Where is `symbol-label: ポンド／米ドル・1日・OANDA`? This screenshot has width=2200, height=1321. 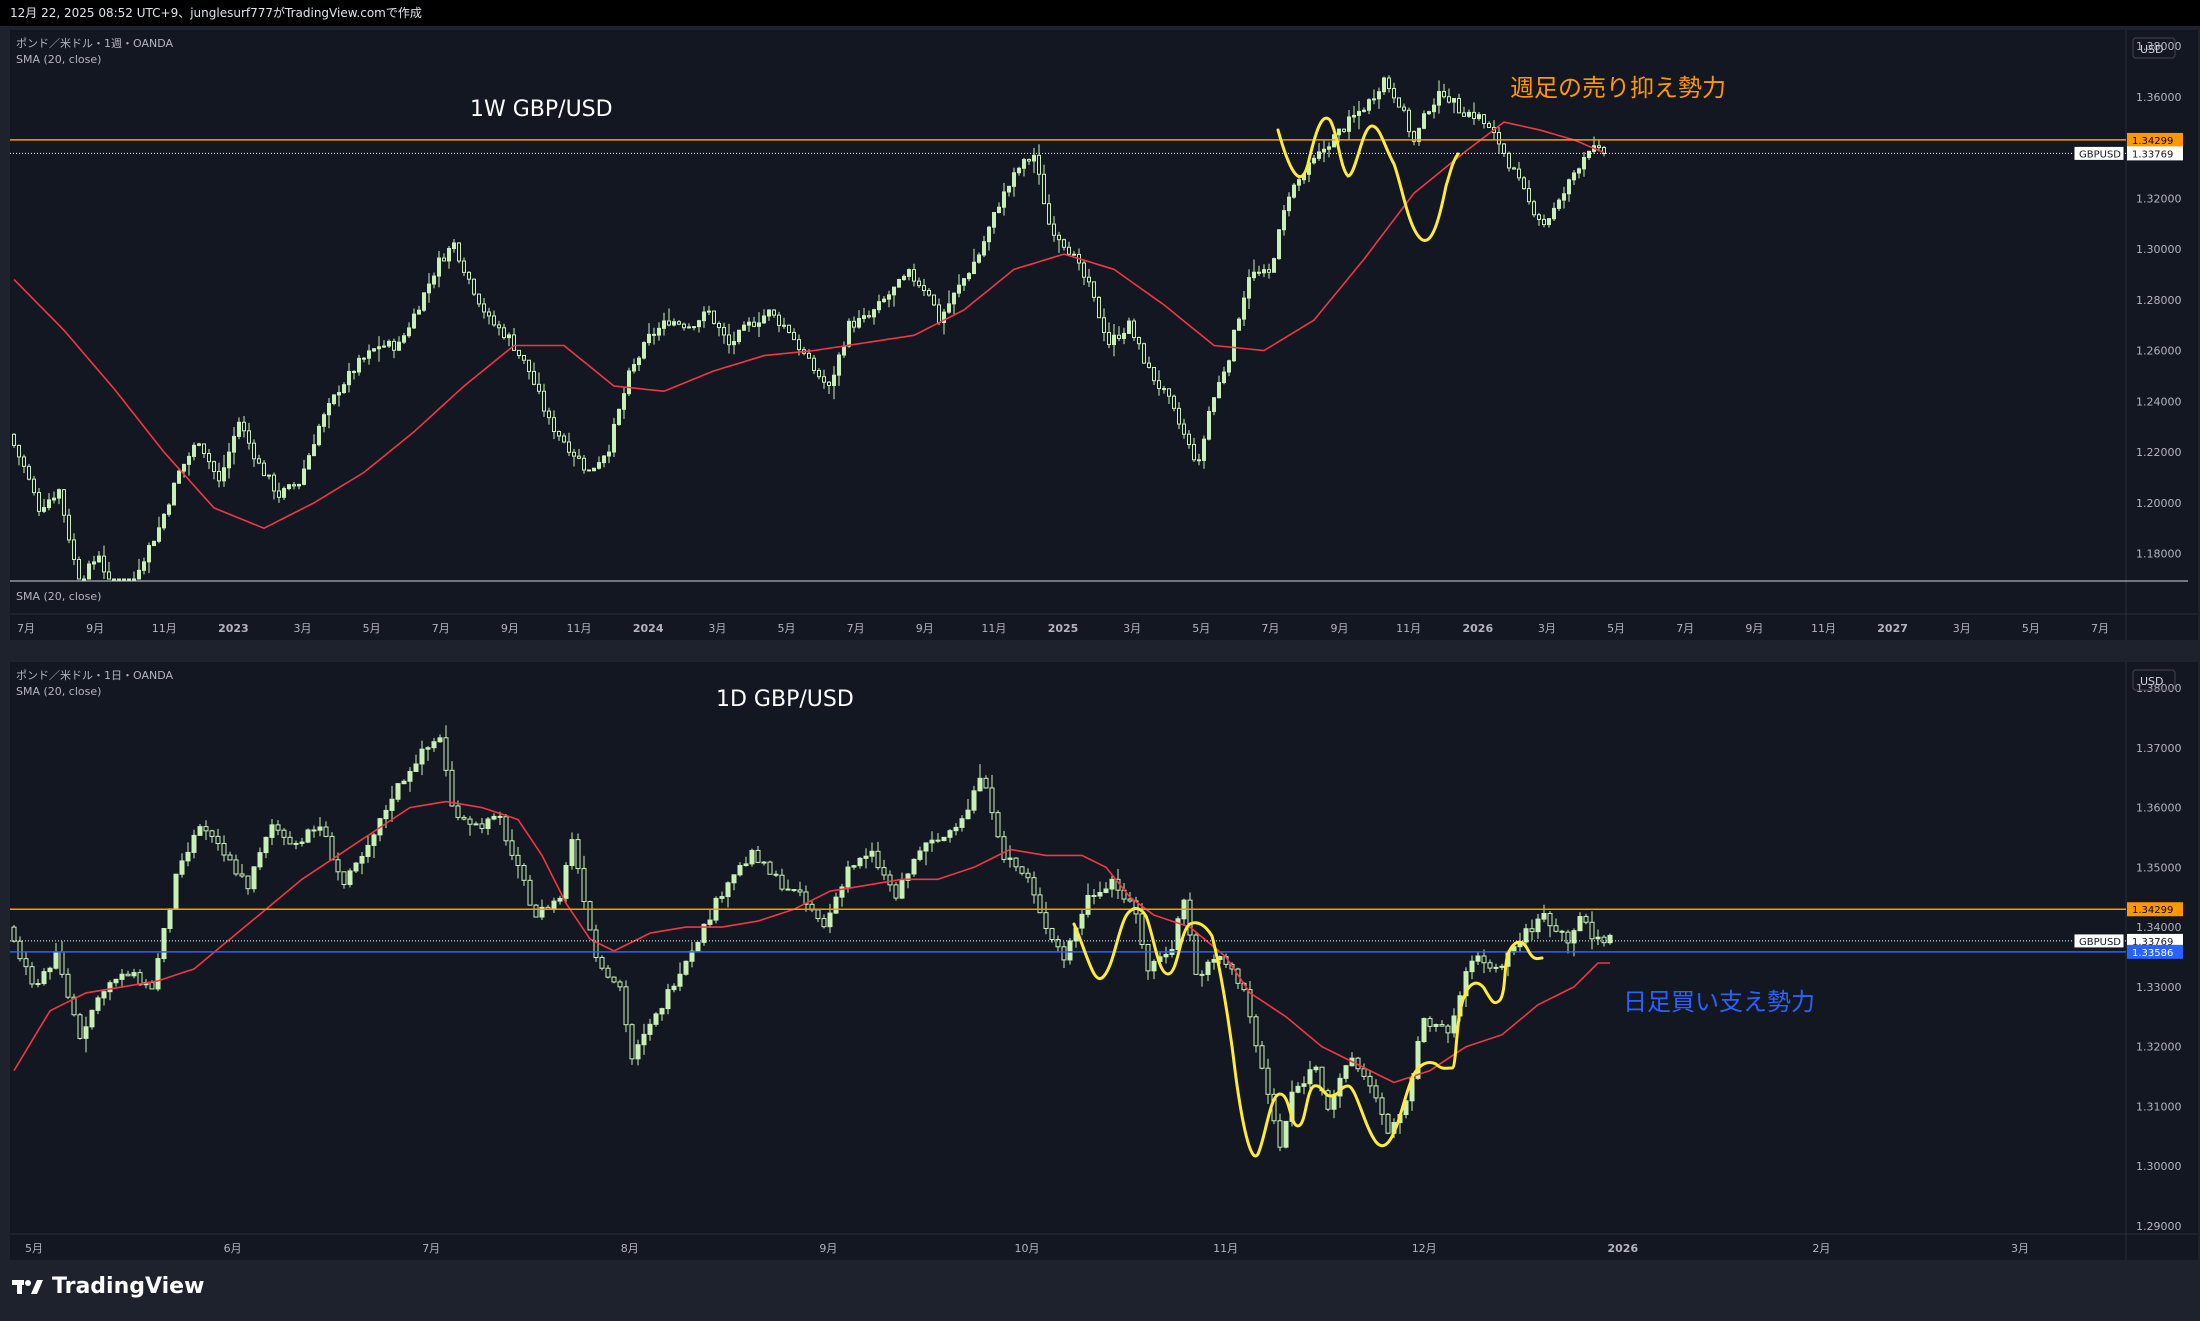
symbol-label: ポンド／米ドル・1日・OANDA is located at coordinates (94, 675).